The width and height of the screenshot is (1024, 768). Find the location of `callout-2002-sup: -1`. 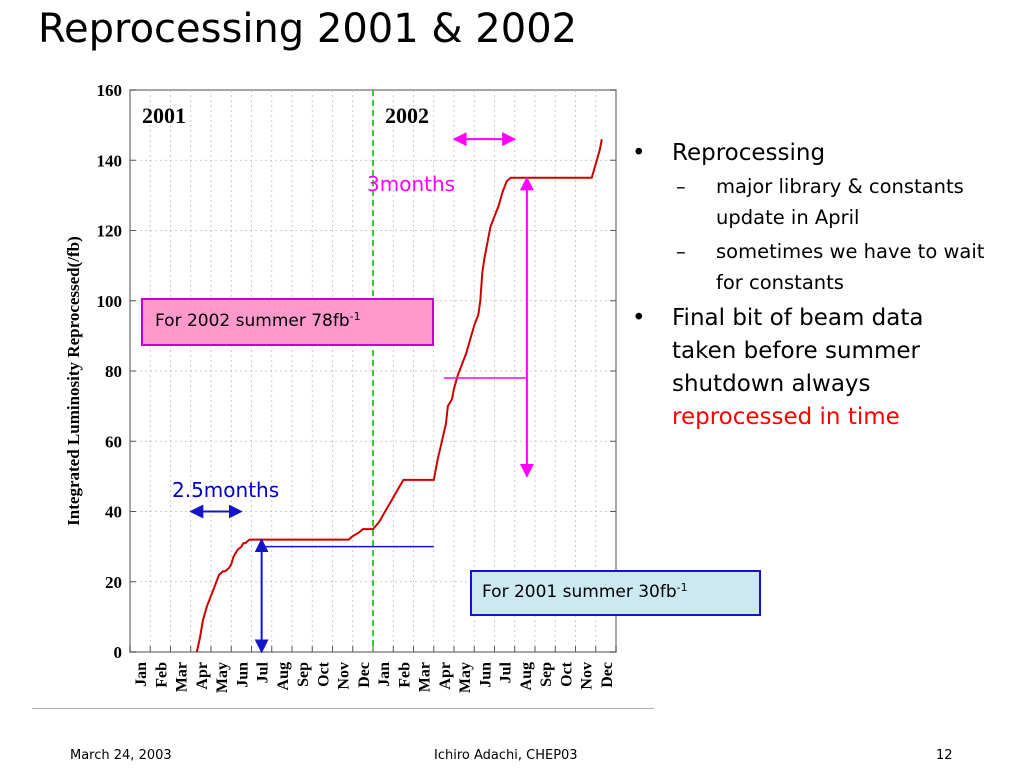

callout-2002-sup: -1 is located at coordinates (355, 316).